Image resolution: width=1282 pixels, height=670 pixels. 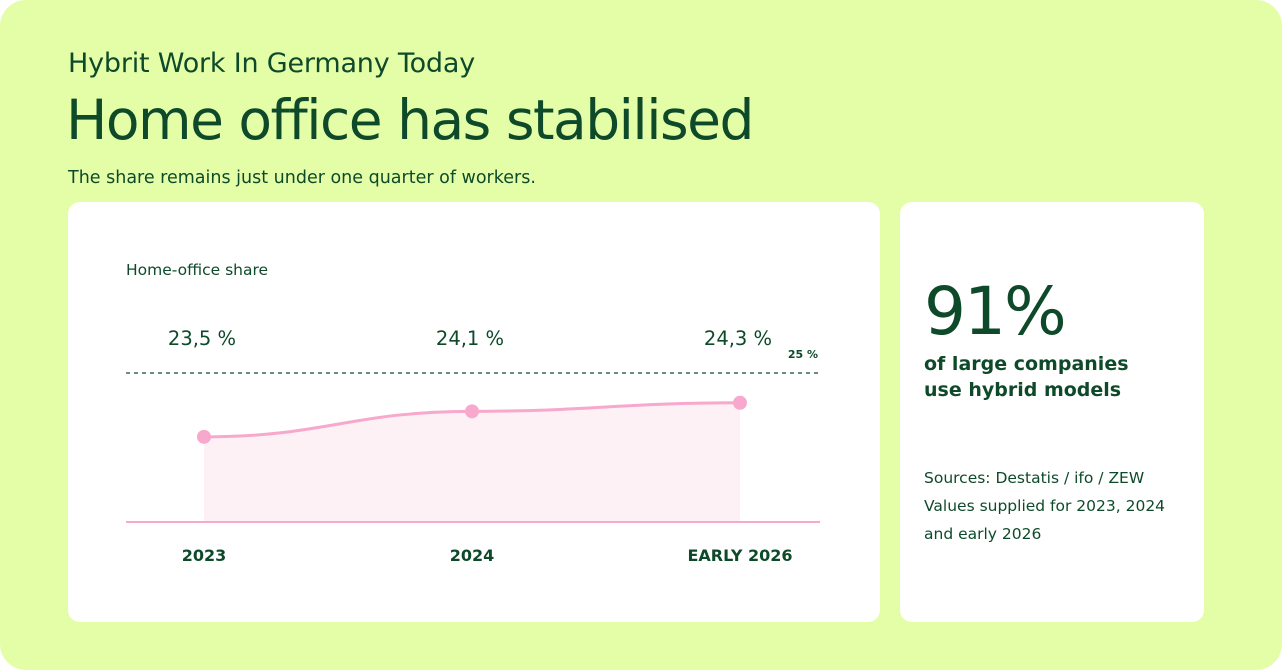 I want to click on x-tick-label: 2024, so click(x=472, y=555).